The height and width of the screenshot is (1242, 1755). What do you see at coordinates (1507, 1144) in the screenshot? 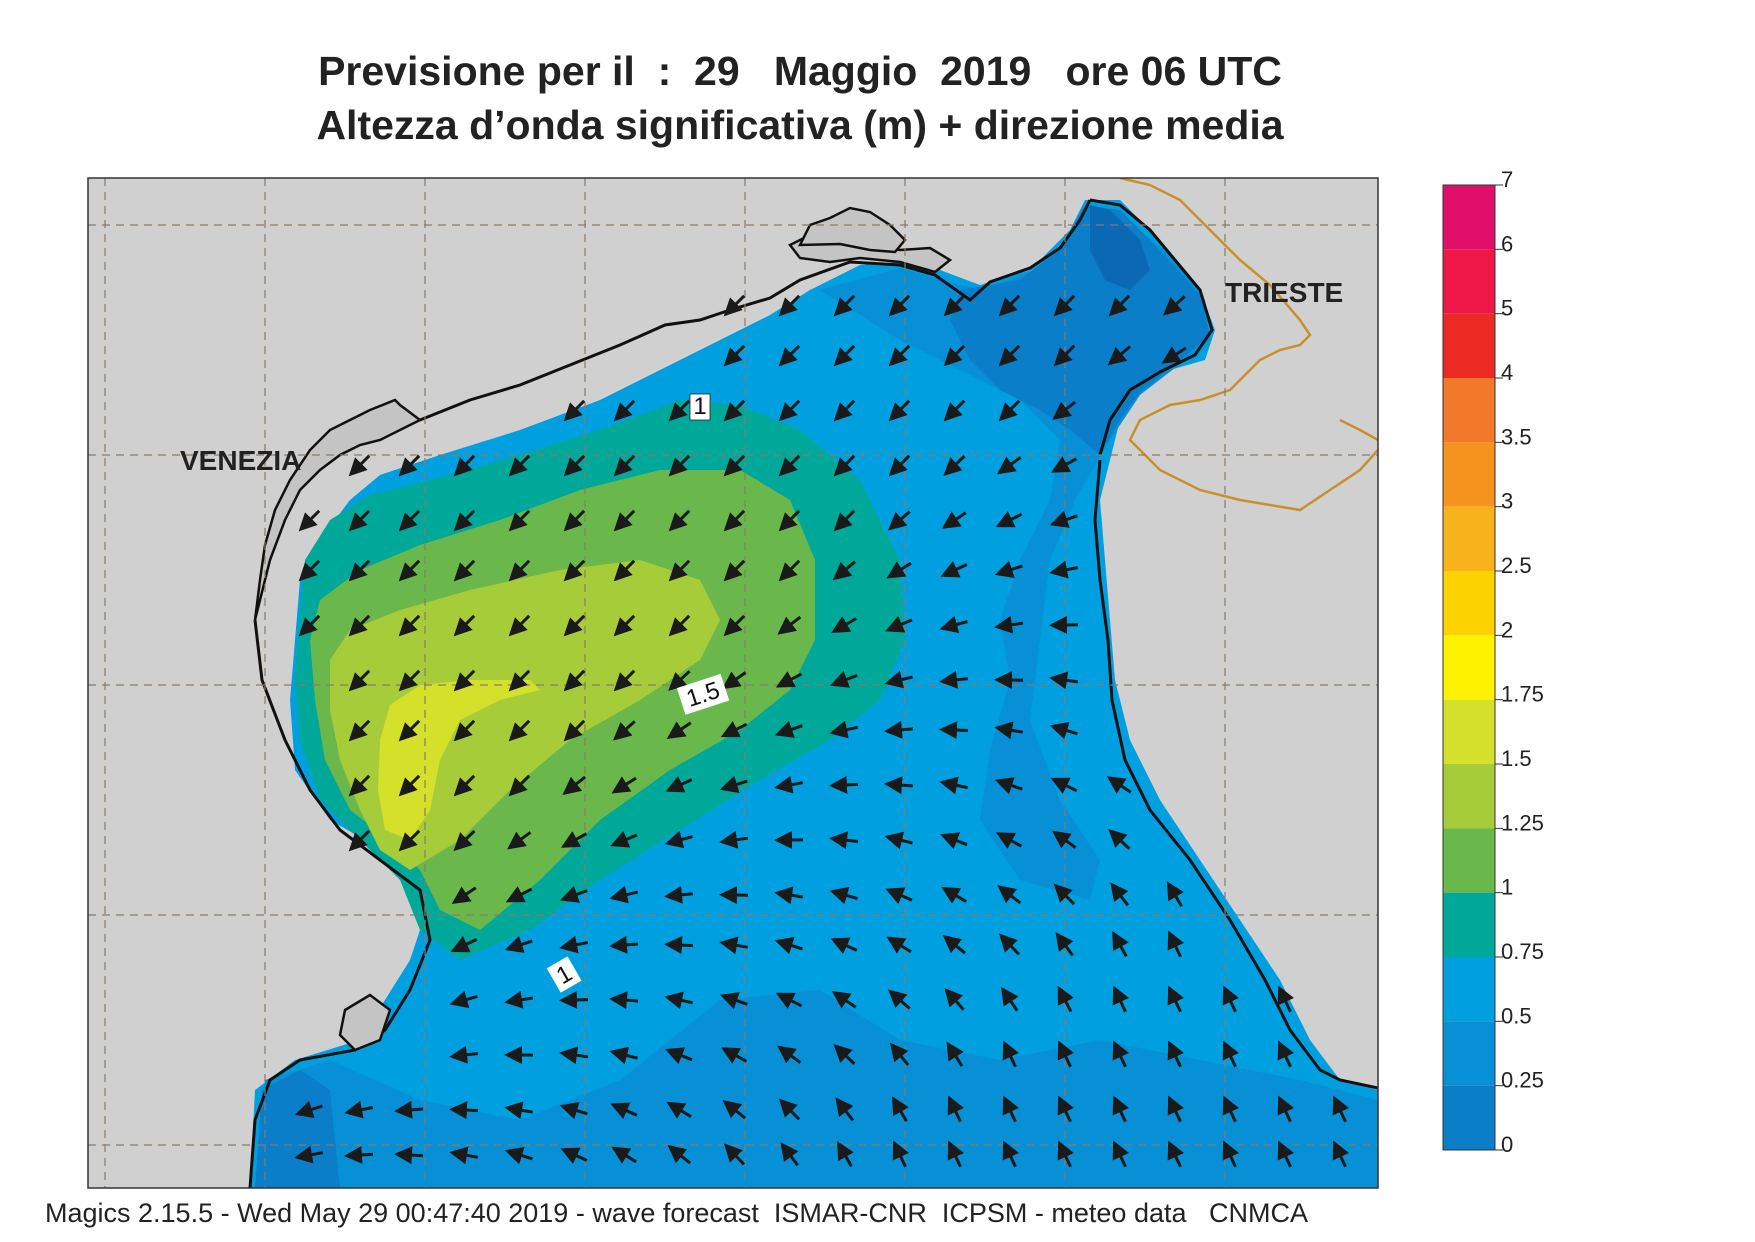
I see `legend-label: 0` at bounding box center [1507, 1144].